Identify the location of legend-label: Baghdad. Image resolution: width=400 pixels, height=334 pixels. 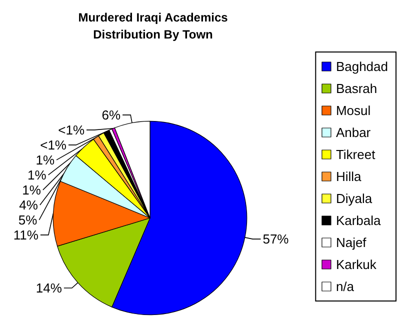
(362, 66).